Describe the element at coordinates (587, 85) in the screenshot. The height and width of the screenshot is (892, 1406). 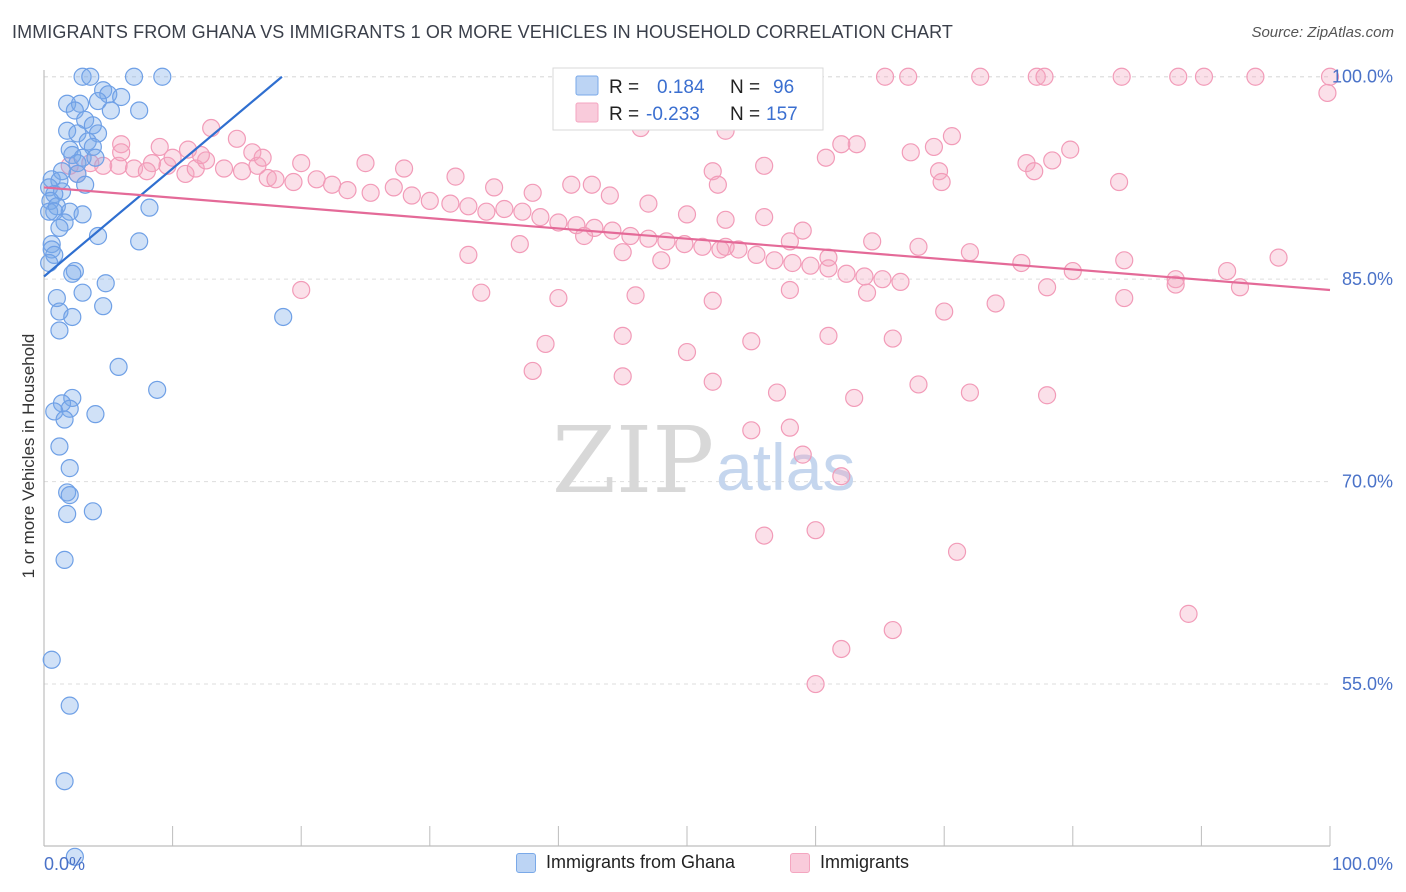
I see `legend-swatch-ghana` at that location.